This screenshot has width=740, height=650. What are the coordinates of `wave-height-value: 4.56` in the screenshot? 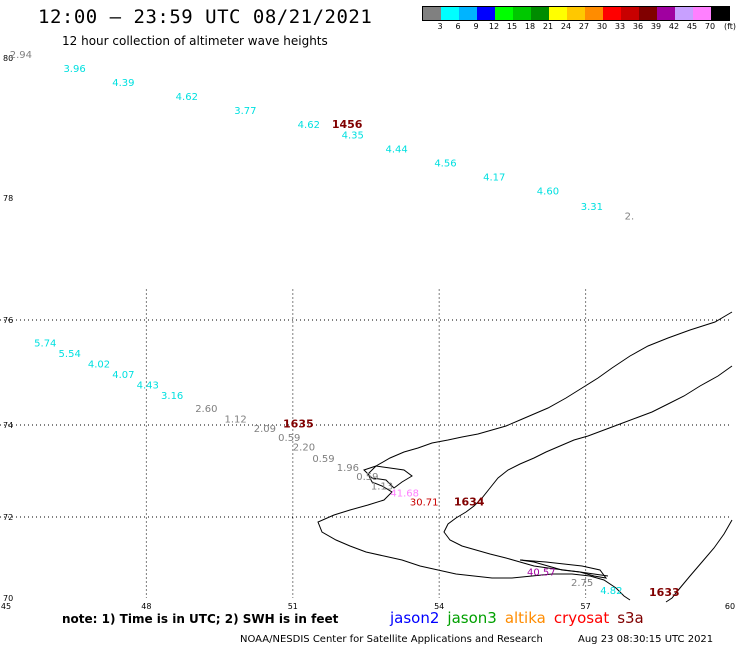 It's located at (445, 164).